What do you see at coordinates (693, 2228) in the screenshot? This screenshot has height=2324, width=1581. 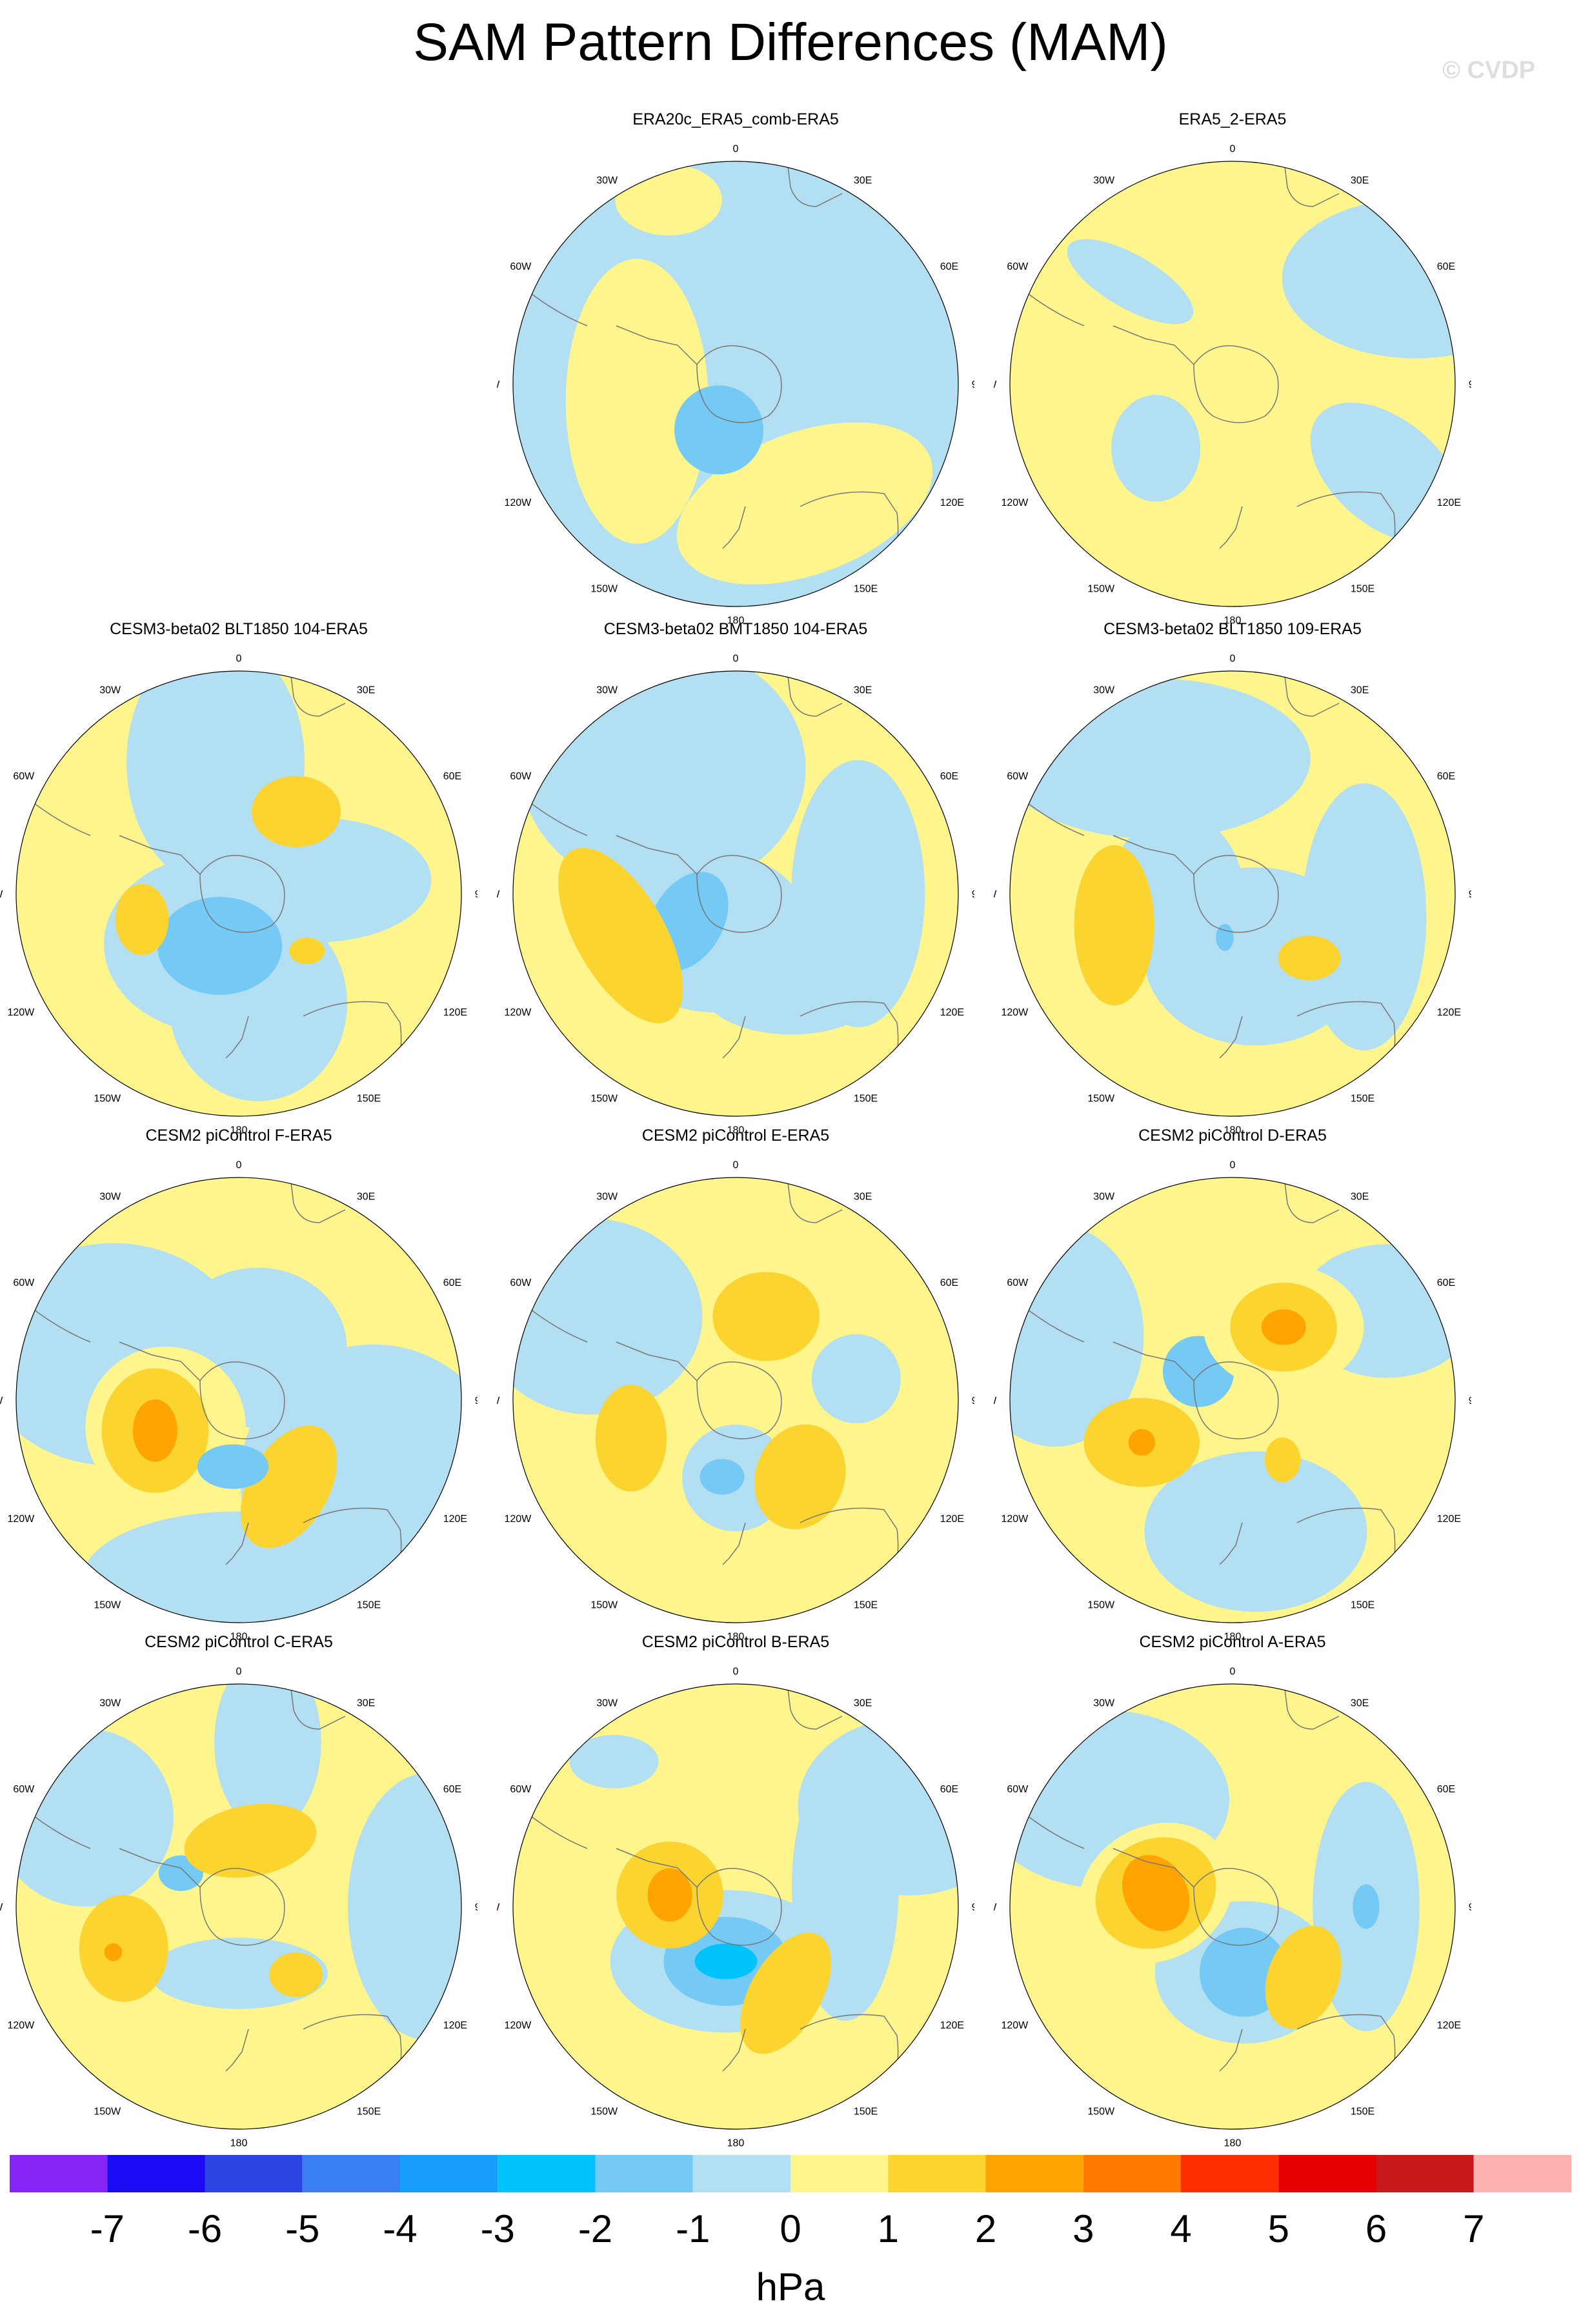 I see `colorbar-tick-label: -1` at bounding box center [693, 2228].